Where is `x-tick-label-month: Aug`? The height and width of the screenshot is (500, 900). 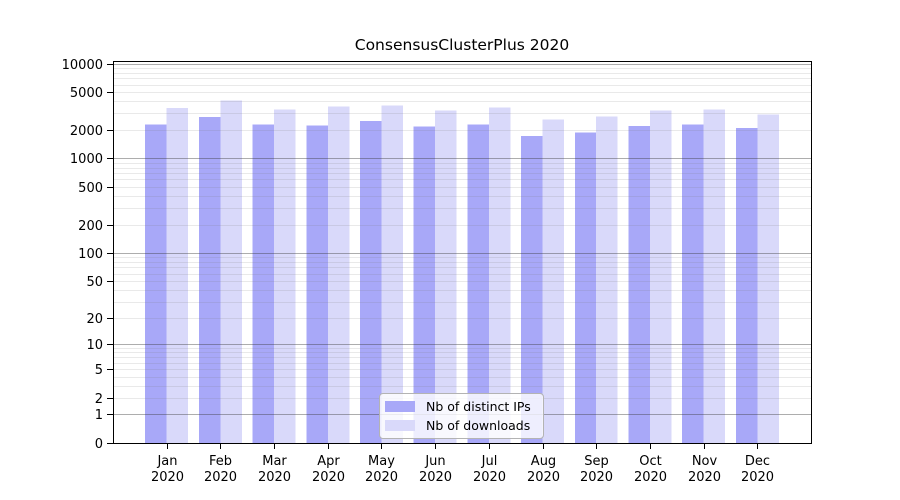
x-tick-label-month: Aug is located at coordinates (543, 461).